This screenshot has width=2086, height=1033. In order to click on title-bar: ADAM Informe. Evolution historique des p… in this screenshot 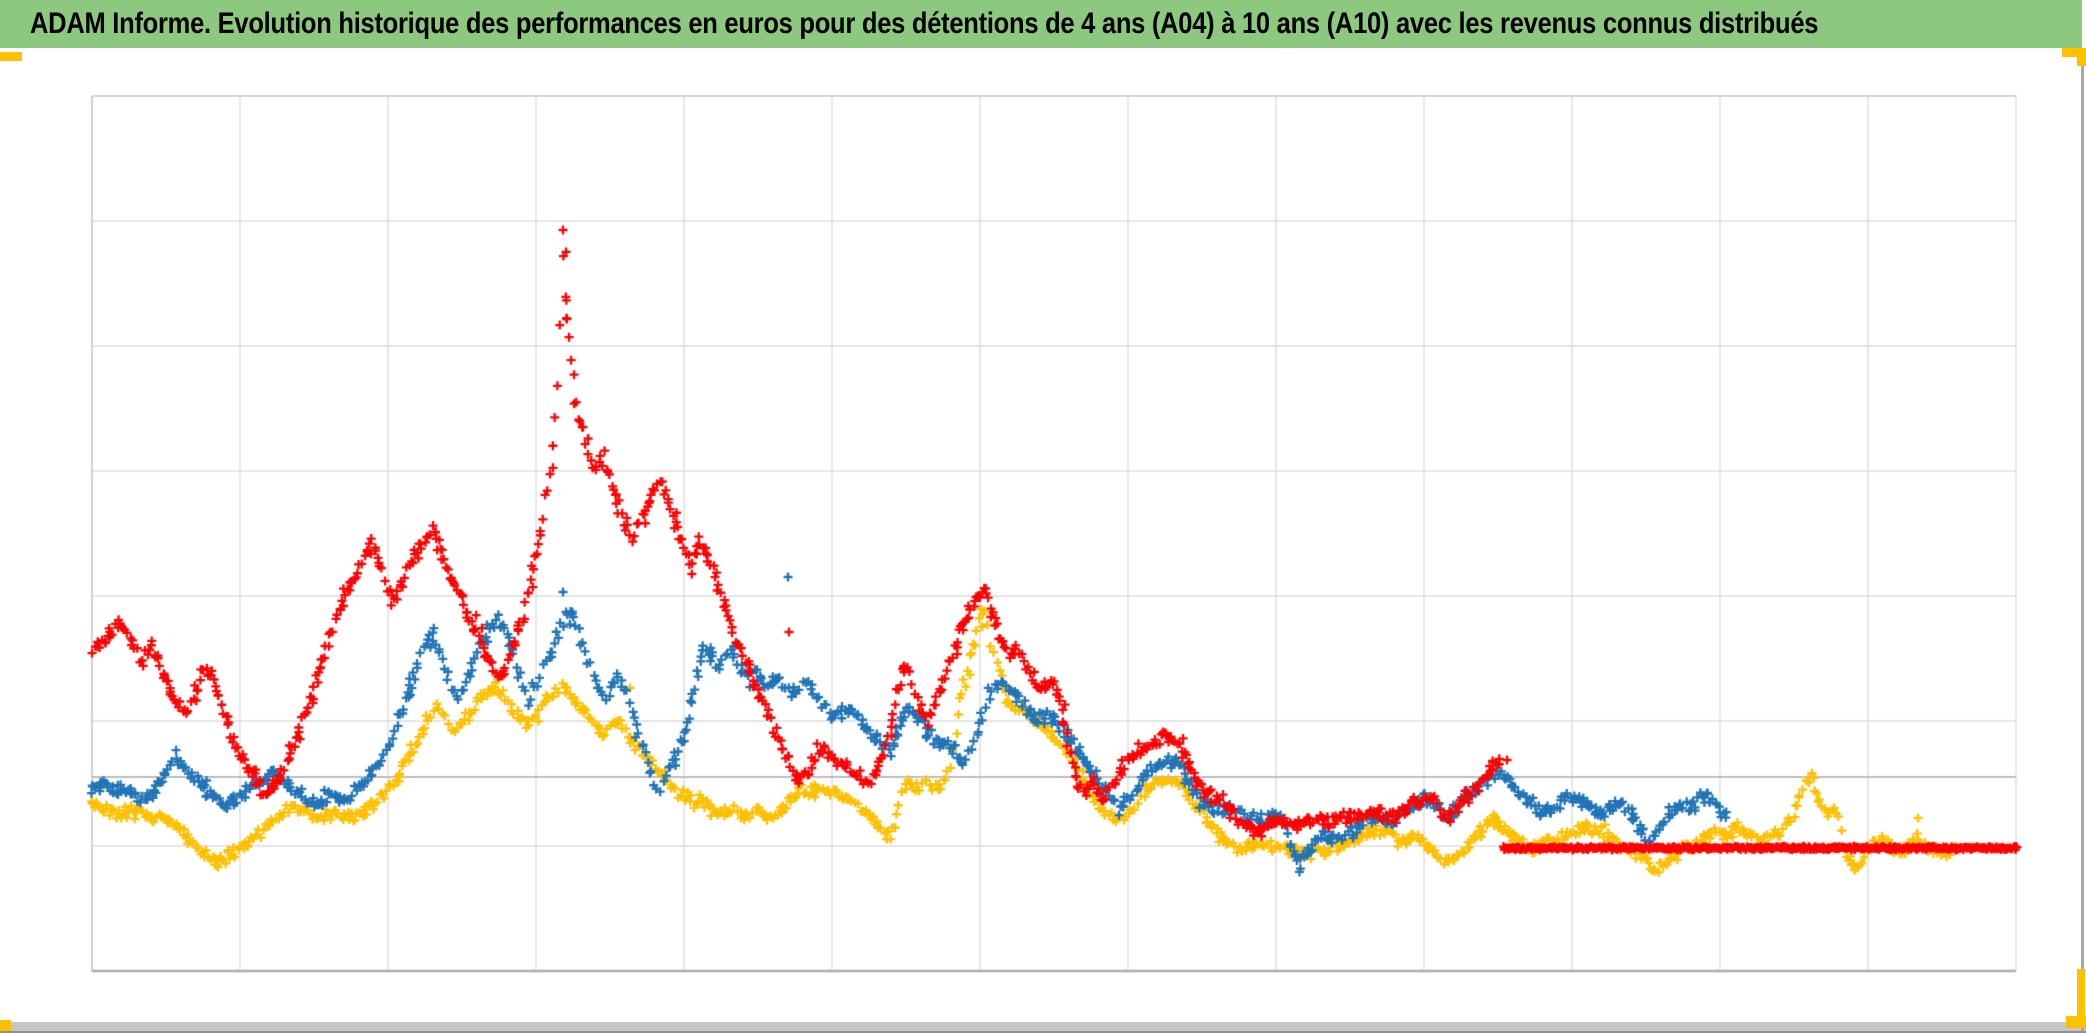, I will do `click(1041, 24)`.